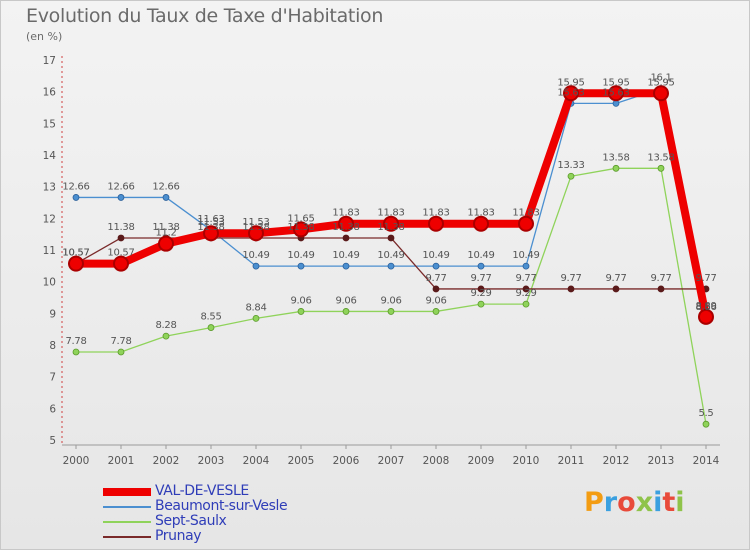  I want to click on x-tick-label: 2001, so click(121, 461).